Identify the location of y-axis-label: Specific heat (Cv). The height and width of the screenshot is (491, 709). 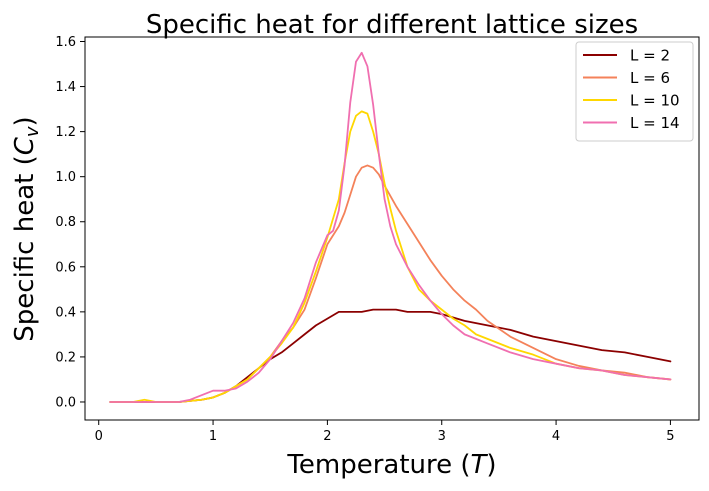
(26, 228).